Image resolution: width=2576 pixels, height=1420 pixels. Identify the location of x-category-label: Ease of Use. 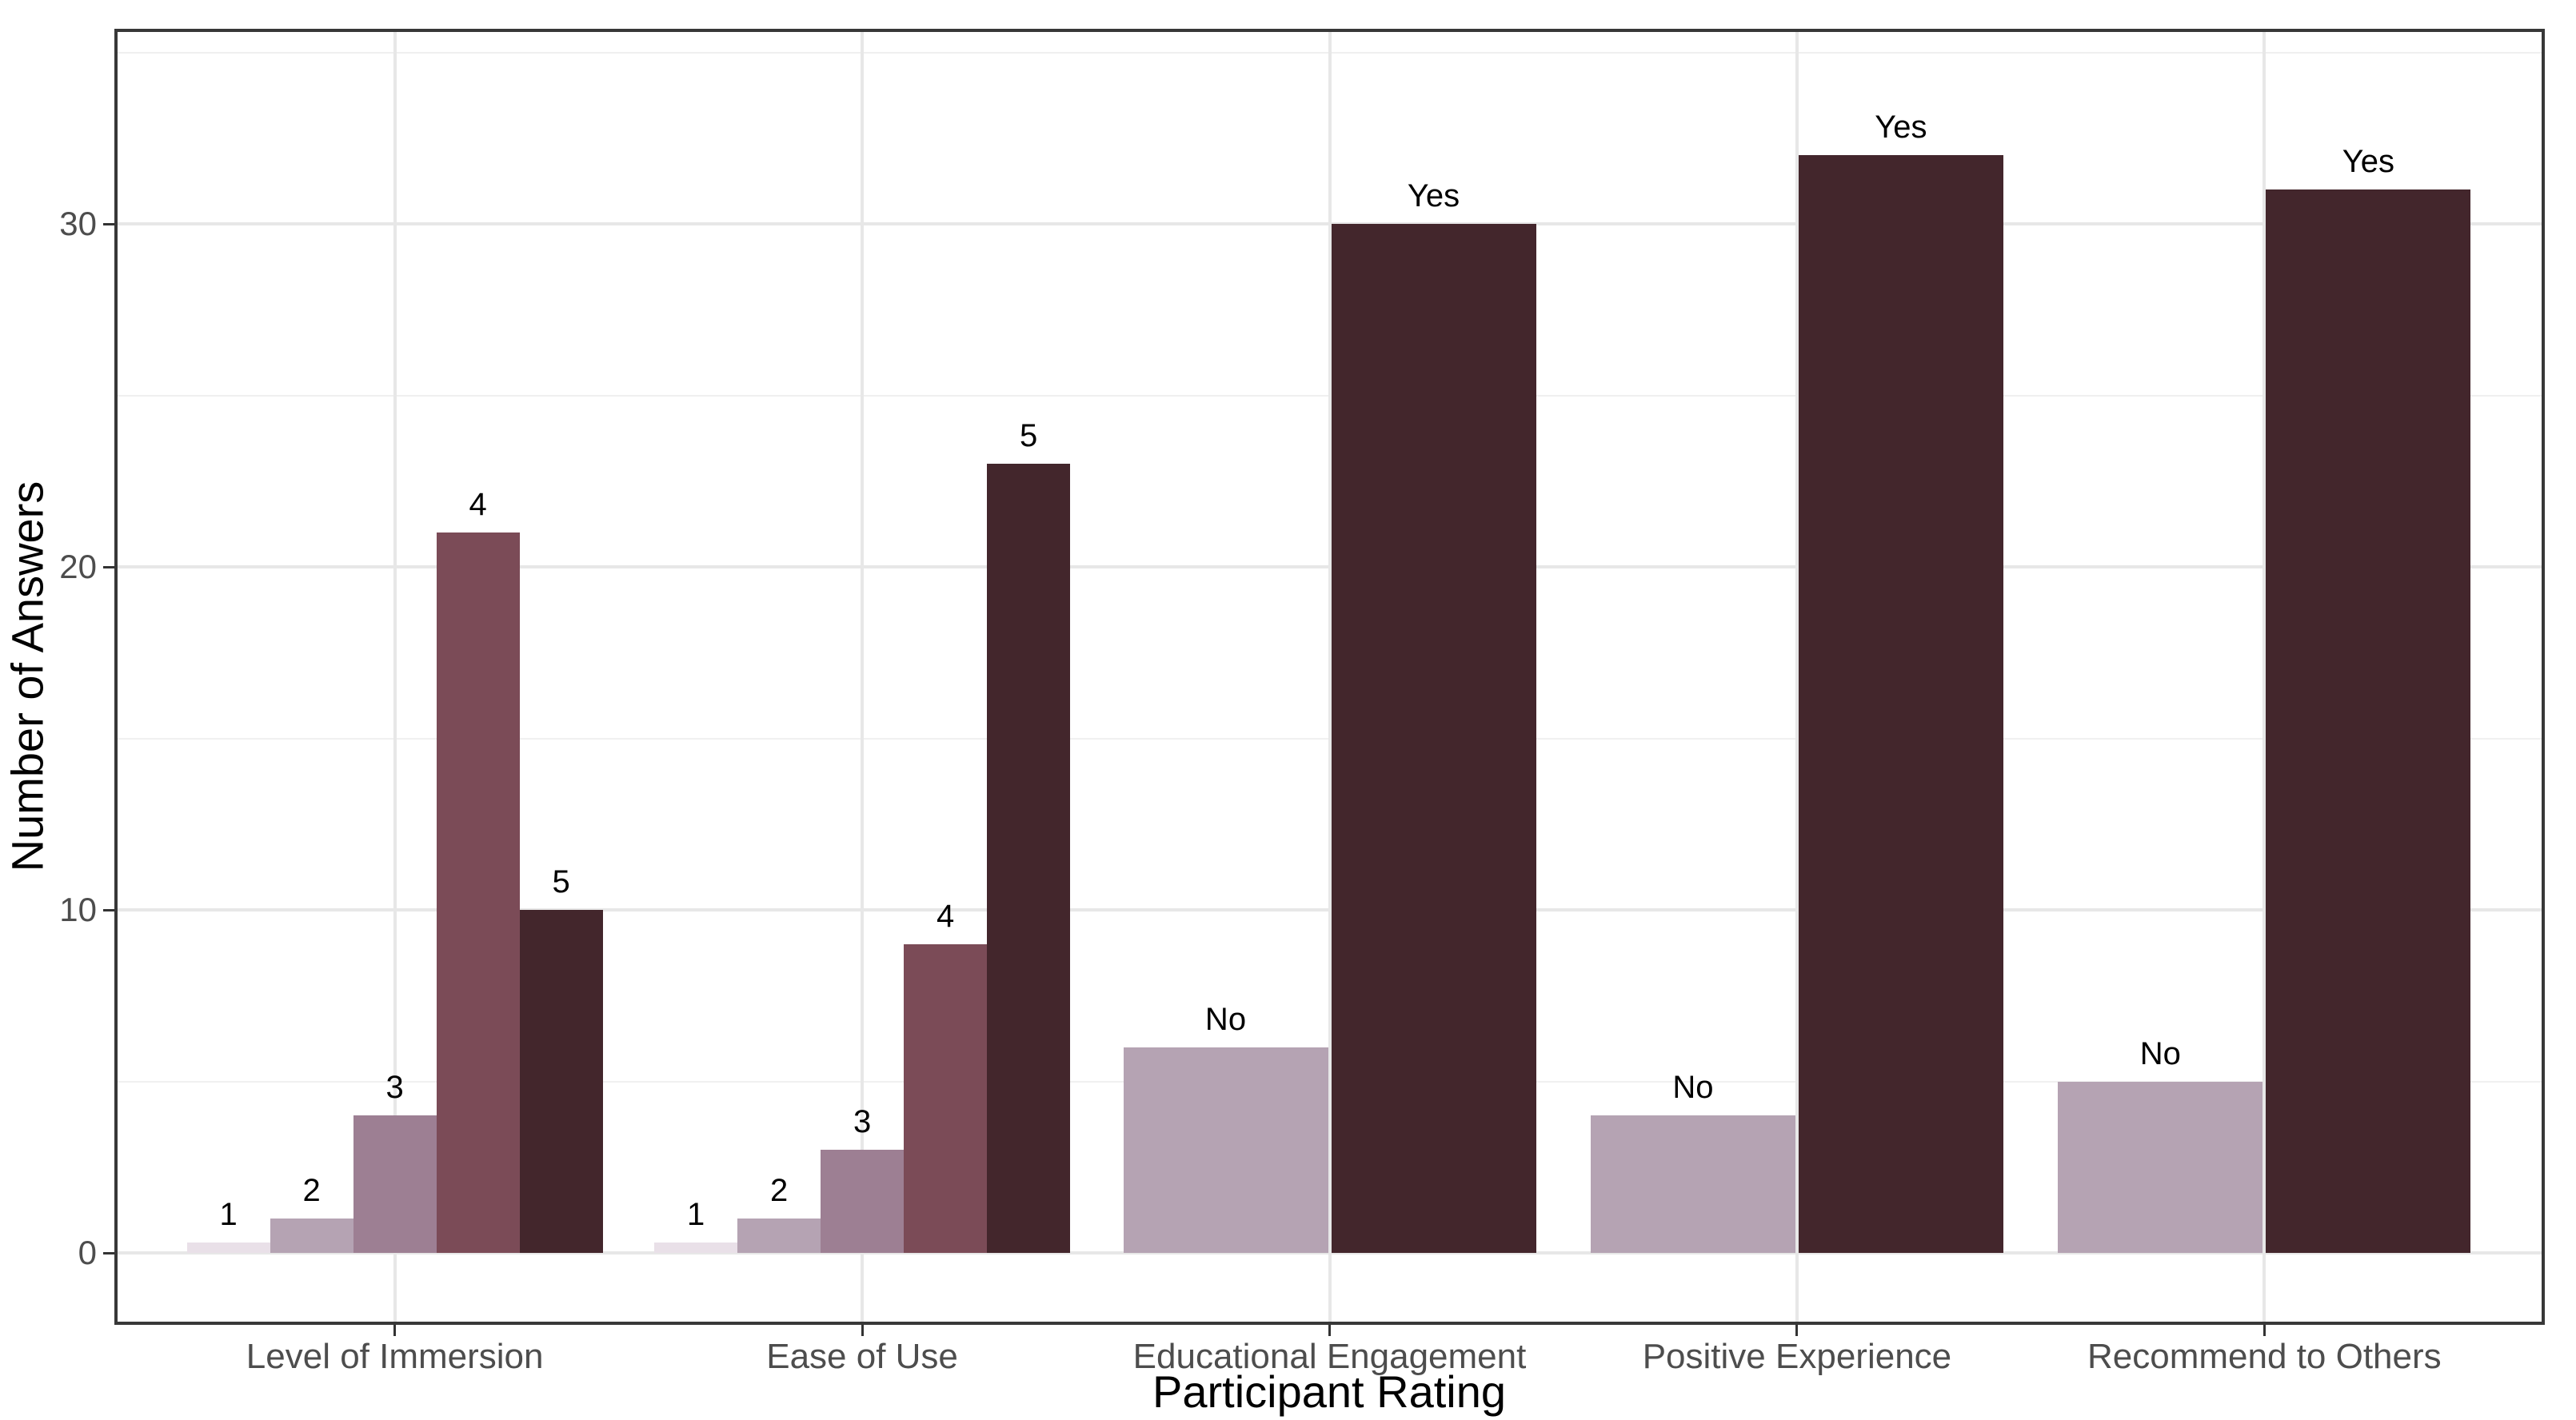
(862, 1357).